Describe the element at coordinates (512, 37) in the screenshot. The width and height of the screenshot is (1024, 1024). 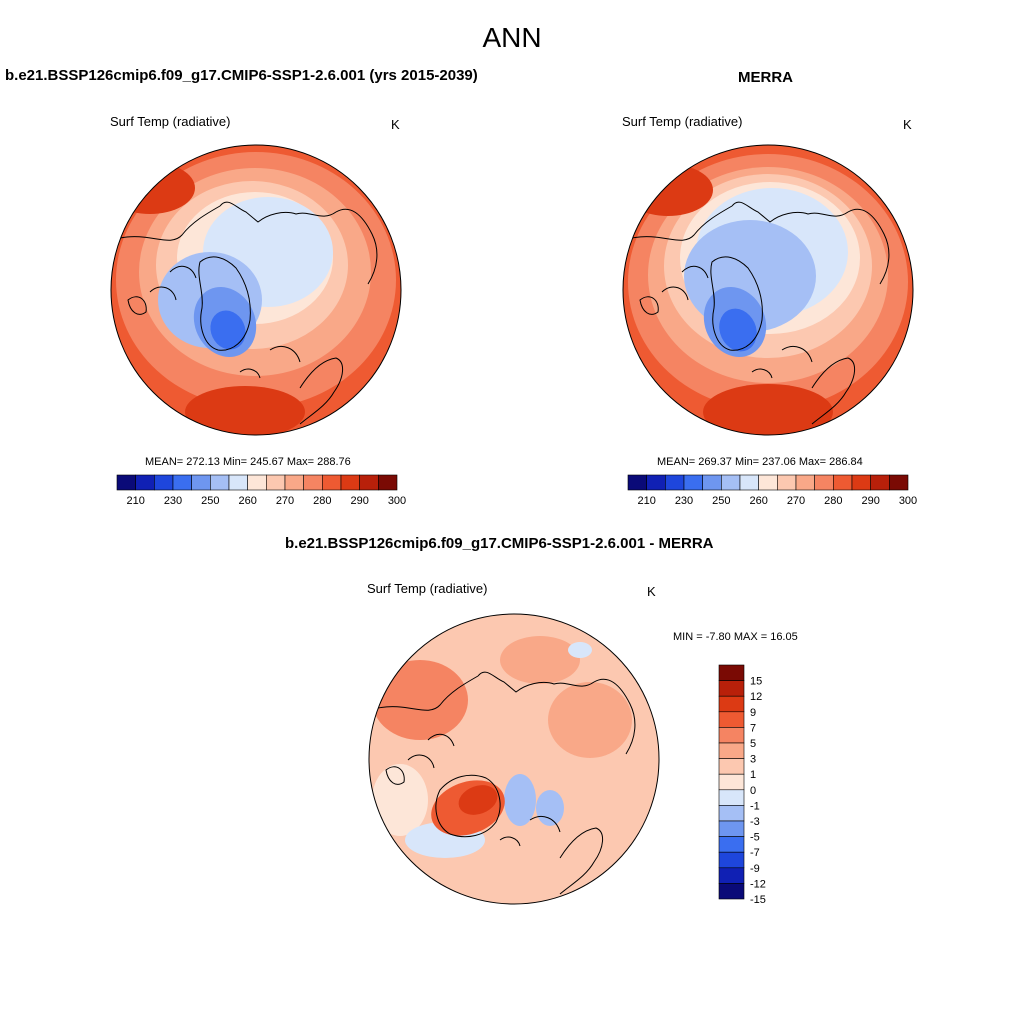
I see `figure-title: ANN` at that location.